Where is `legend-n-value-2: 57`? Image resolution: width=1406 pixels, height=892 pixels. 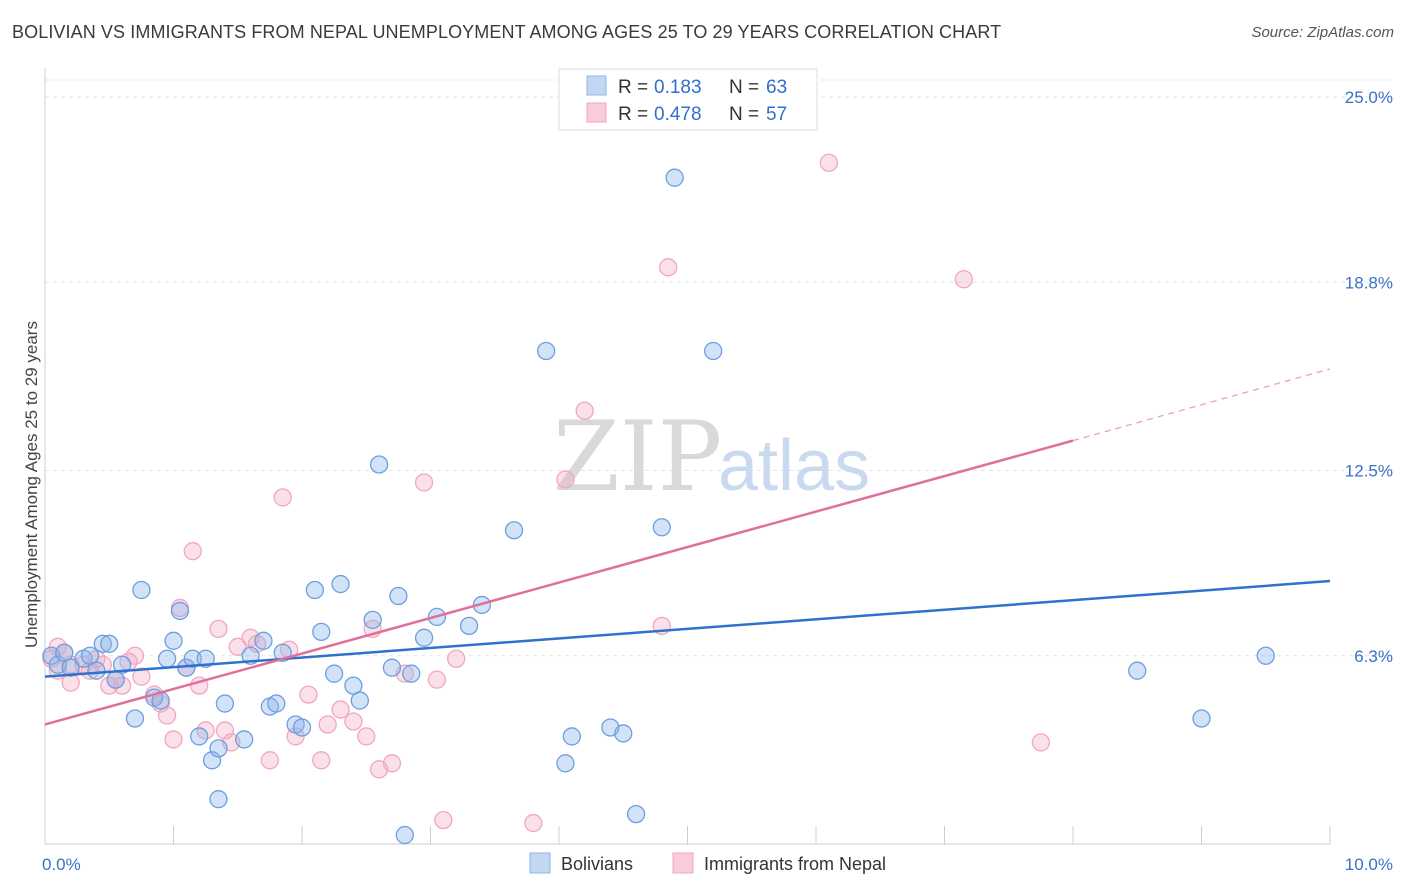
legend-n-value-2: 57 is located at coordinates (776, 114).